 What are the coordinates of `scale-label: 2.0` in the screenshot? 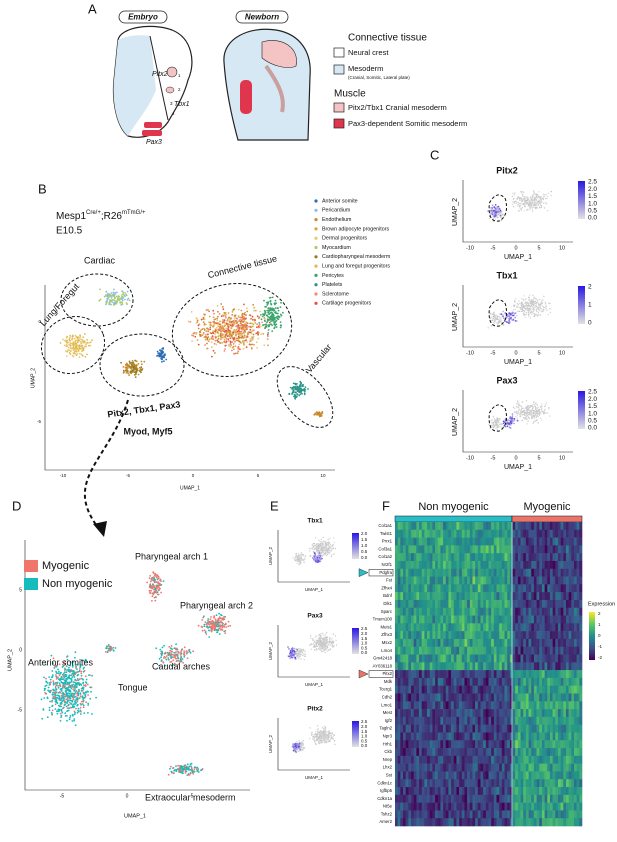 It's located at (364, 633).